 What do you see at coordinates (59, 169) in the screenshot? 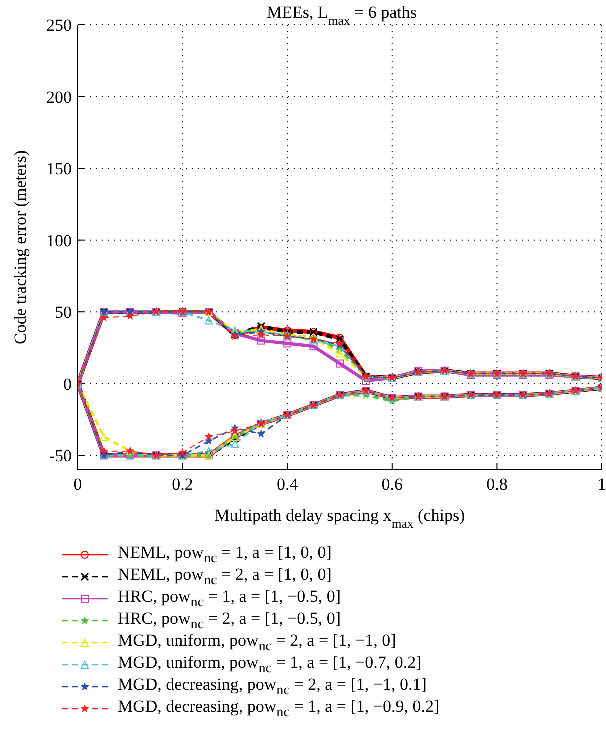
I see `y-tick-label: 150` at bounding box center [59, 169].